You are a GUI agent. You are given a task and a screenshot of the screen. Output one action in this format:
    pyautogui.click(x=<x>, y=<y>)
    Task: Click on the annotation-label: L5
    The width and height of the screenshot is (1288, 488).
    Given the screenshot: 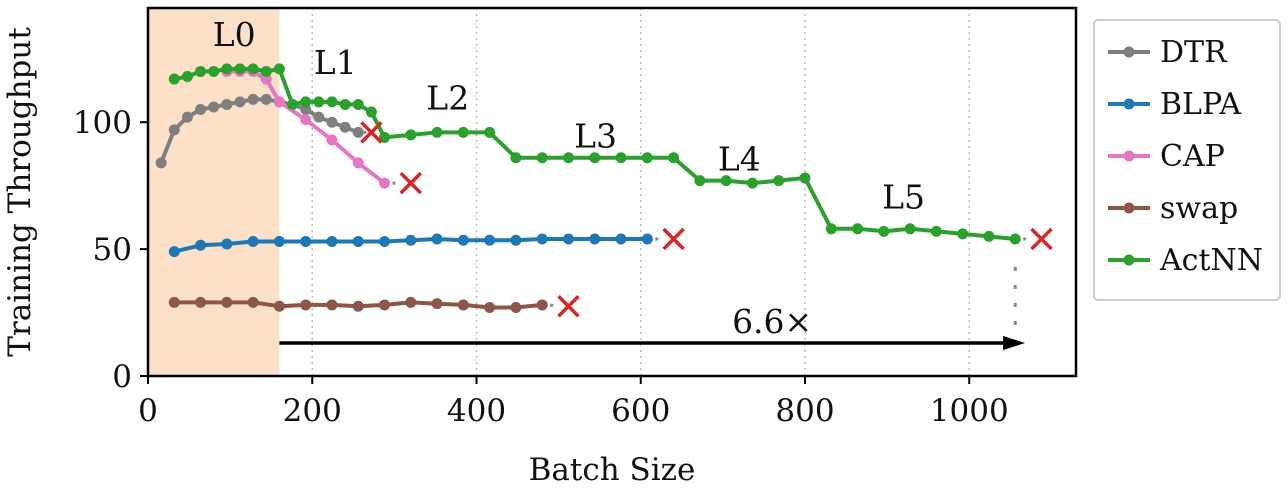 What is the action you would take?
    pyautogui.click(x=903, y=196)
    